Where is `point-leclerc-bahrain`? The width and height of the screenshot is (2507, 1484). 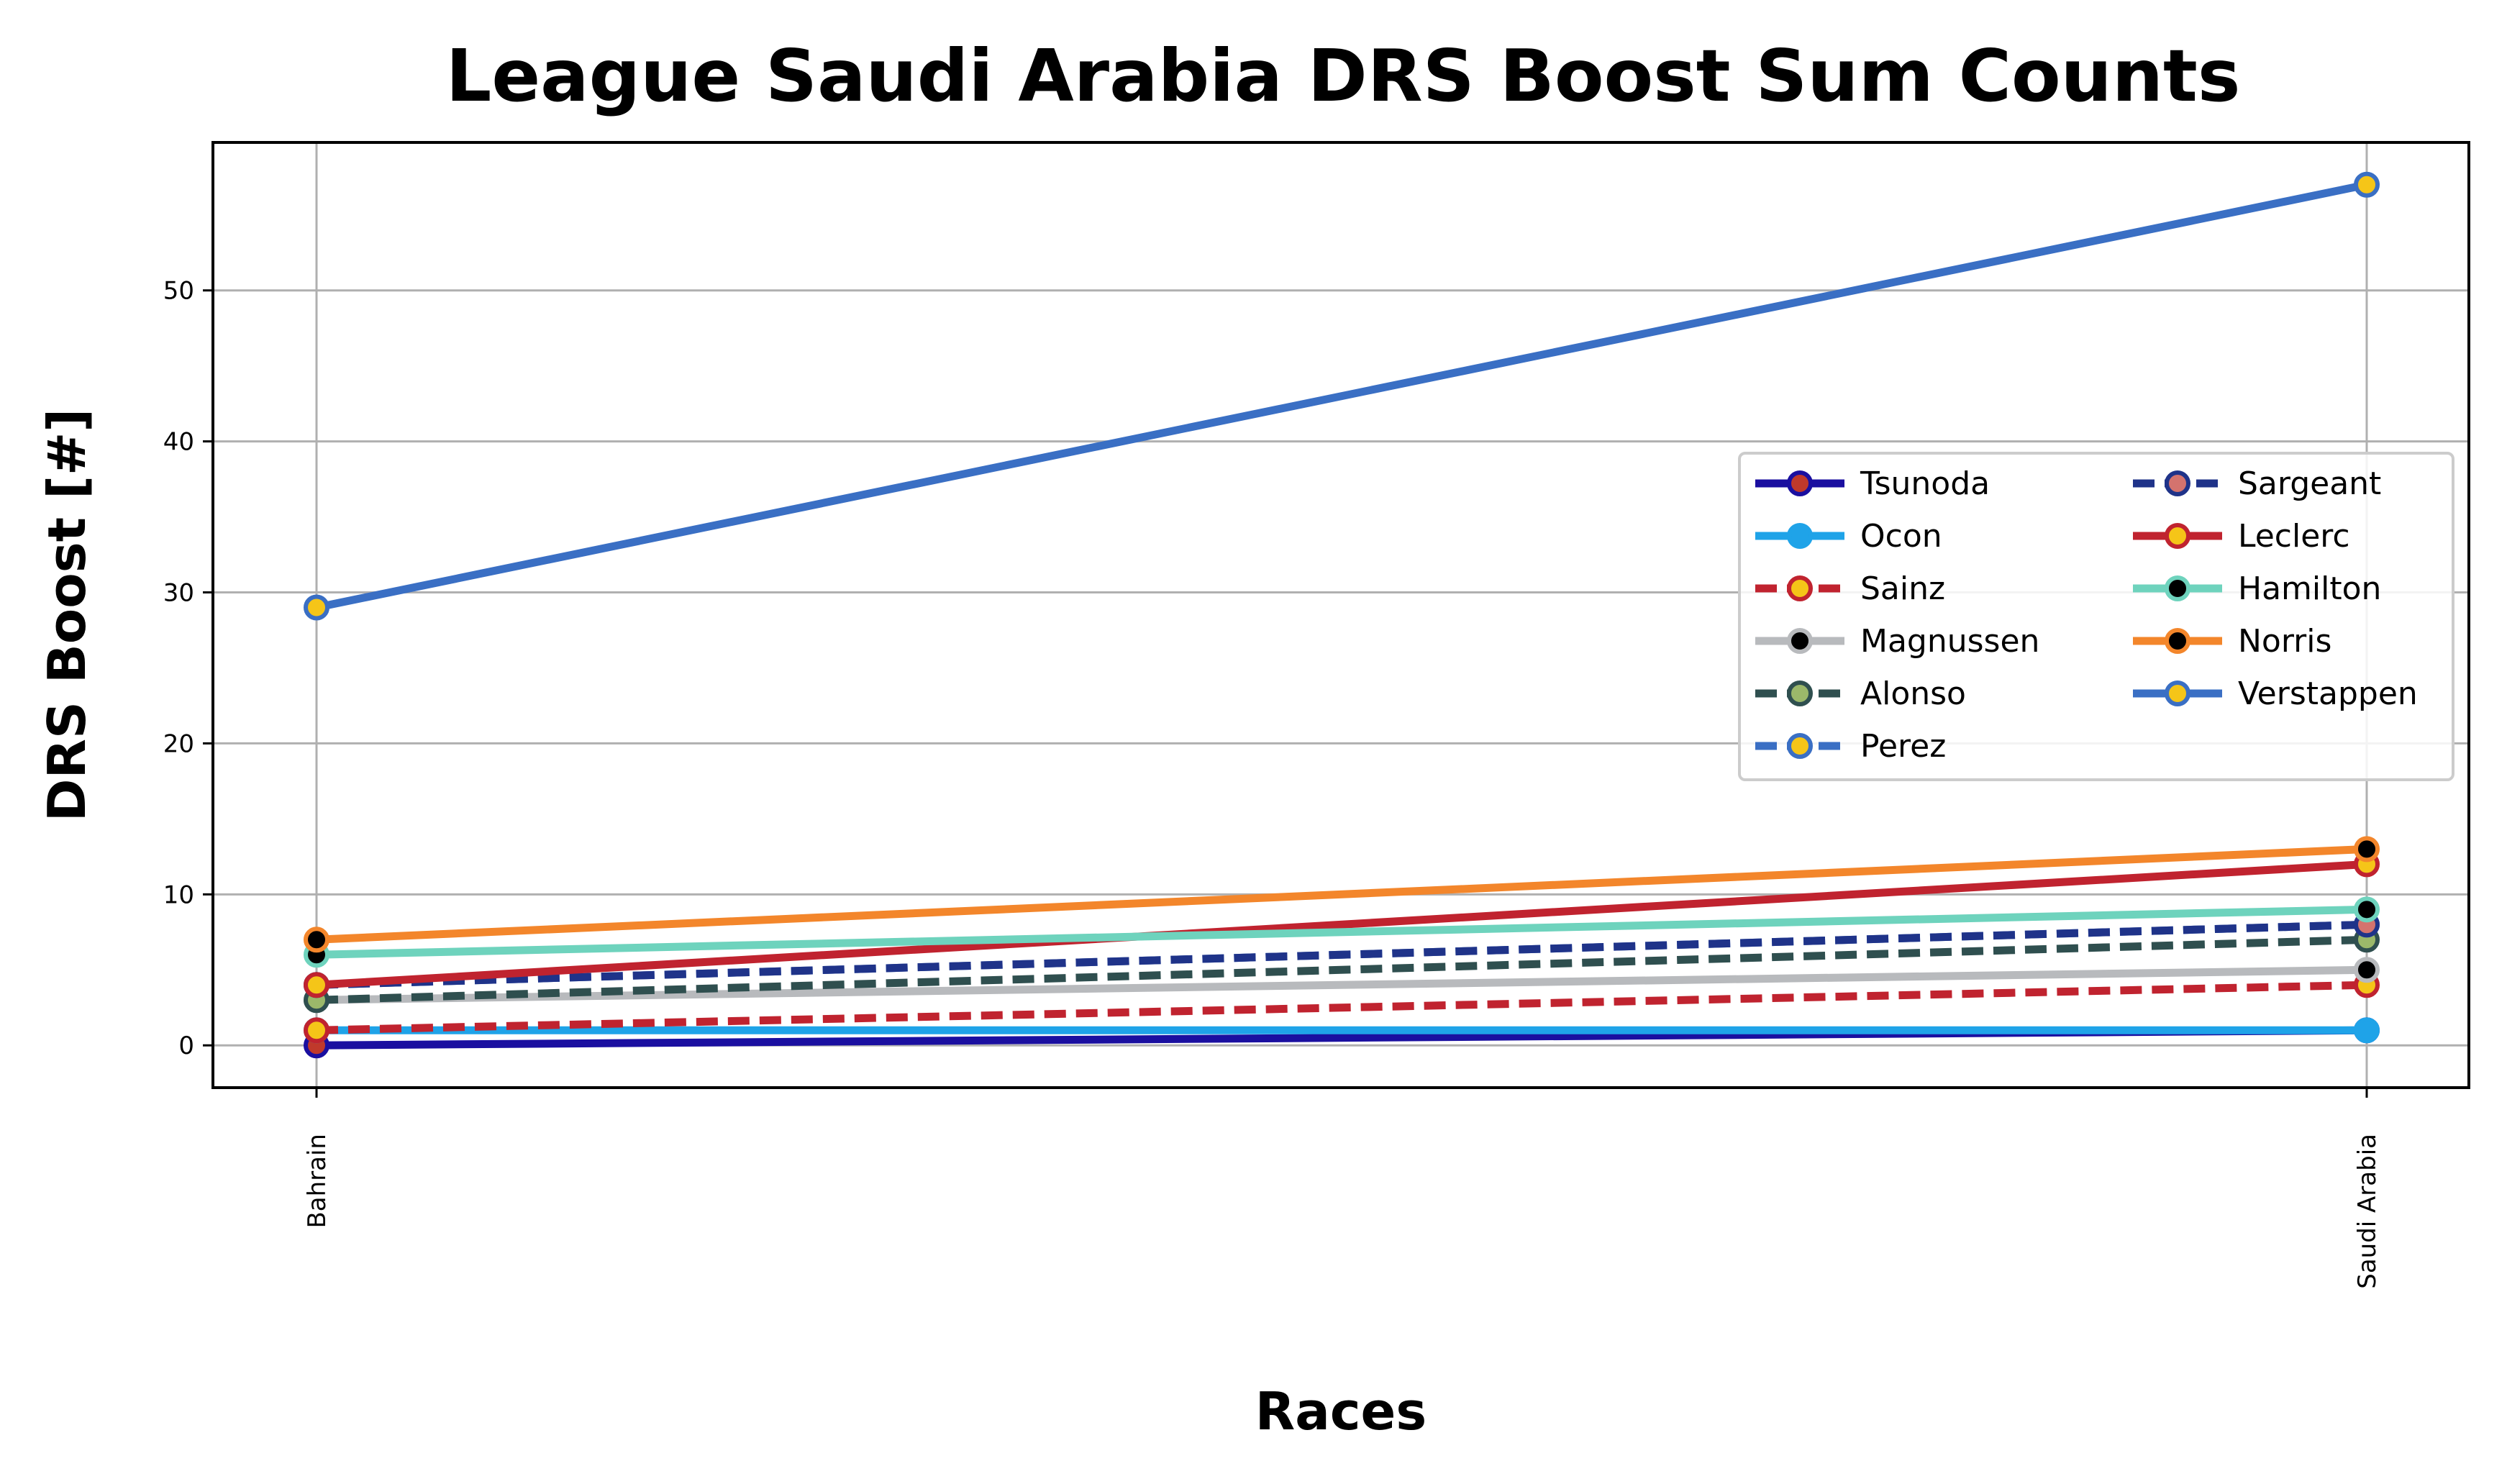
point-leclerc-bahrain is located at coordinates (317, 985).